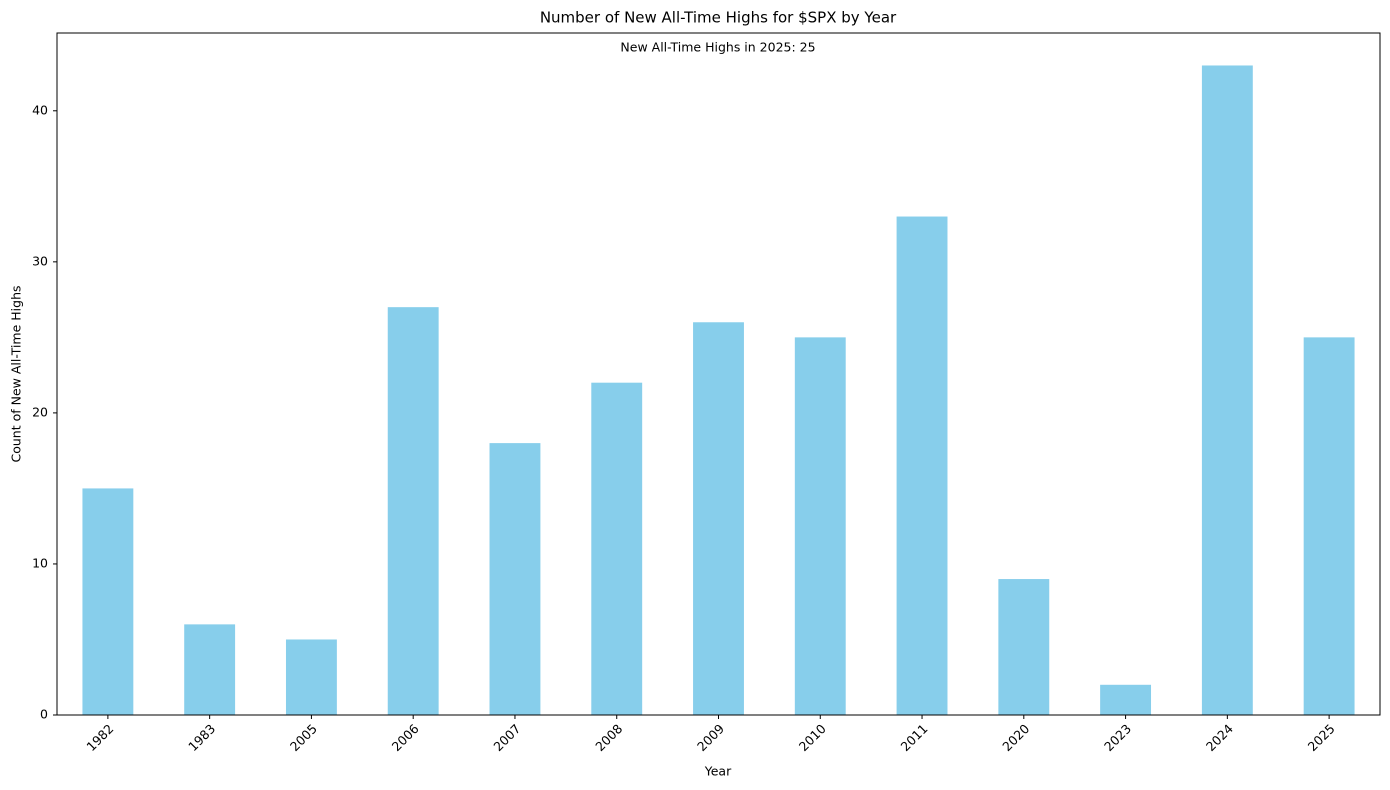  Describe the element at coordinates (506, 737) in the screenshot. I see `x-tick-label: 2007` at that location.